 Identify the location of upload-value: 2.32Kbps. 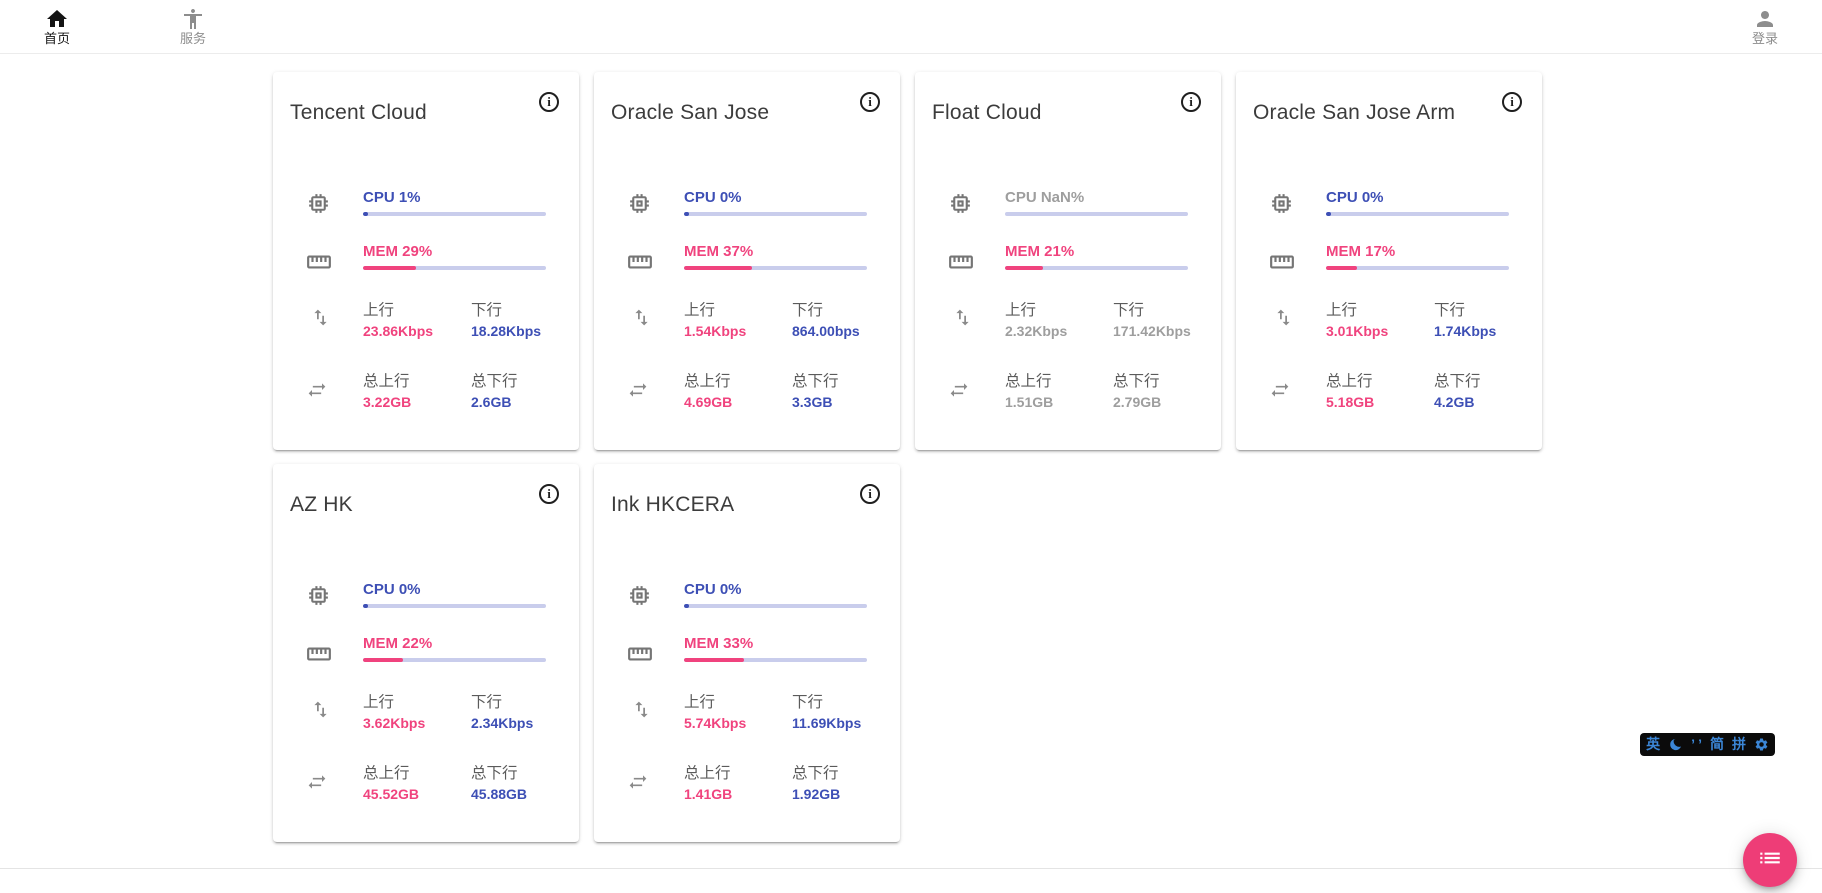
(1036, 331).